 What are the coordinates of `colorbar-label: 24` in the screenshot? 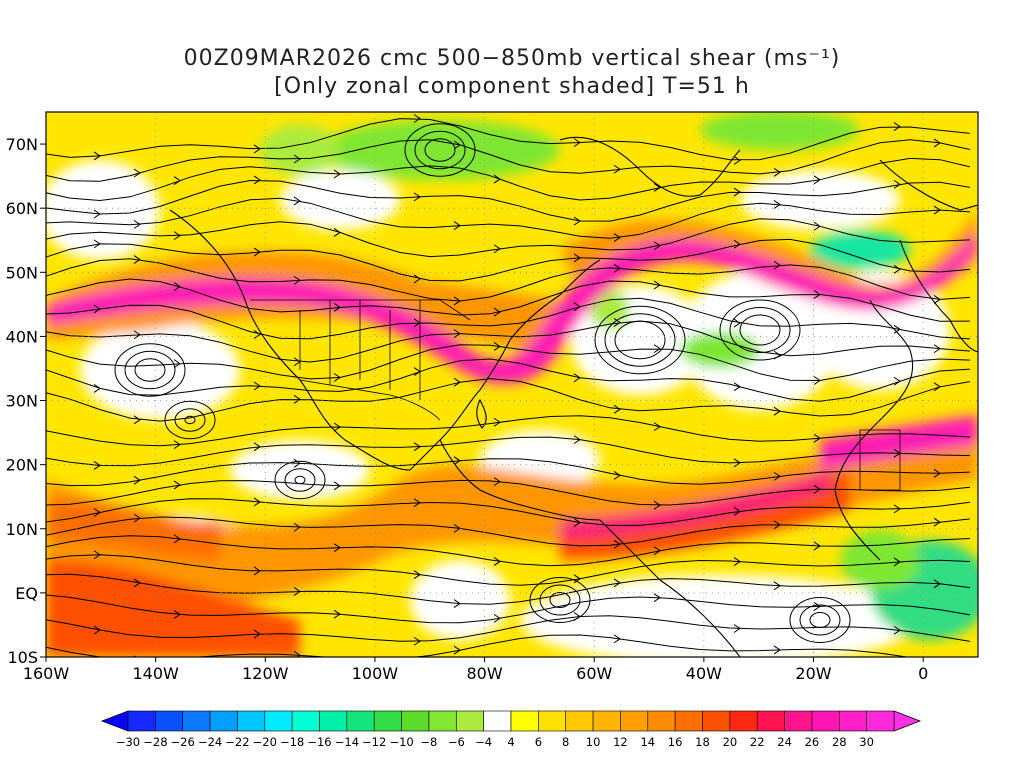 It's located at (784, 742).